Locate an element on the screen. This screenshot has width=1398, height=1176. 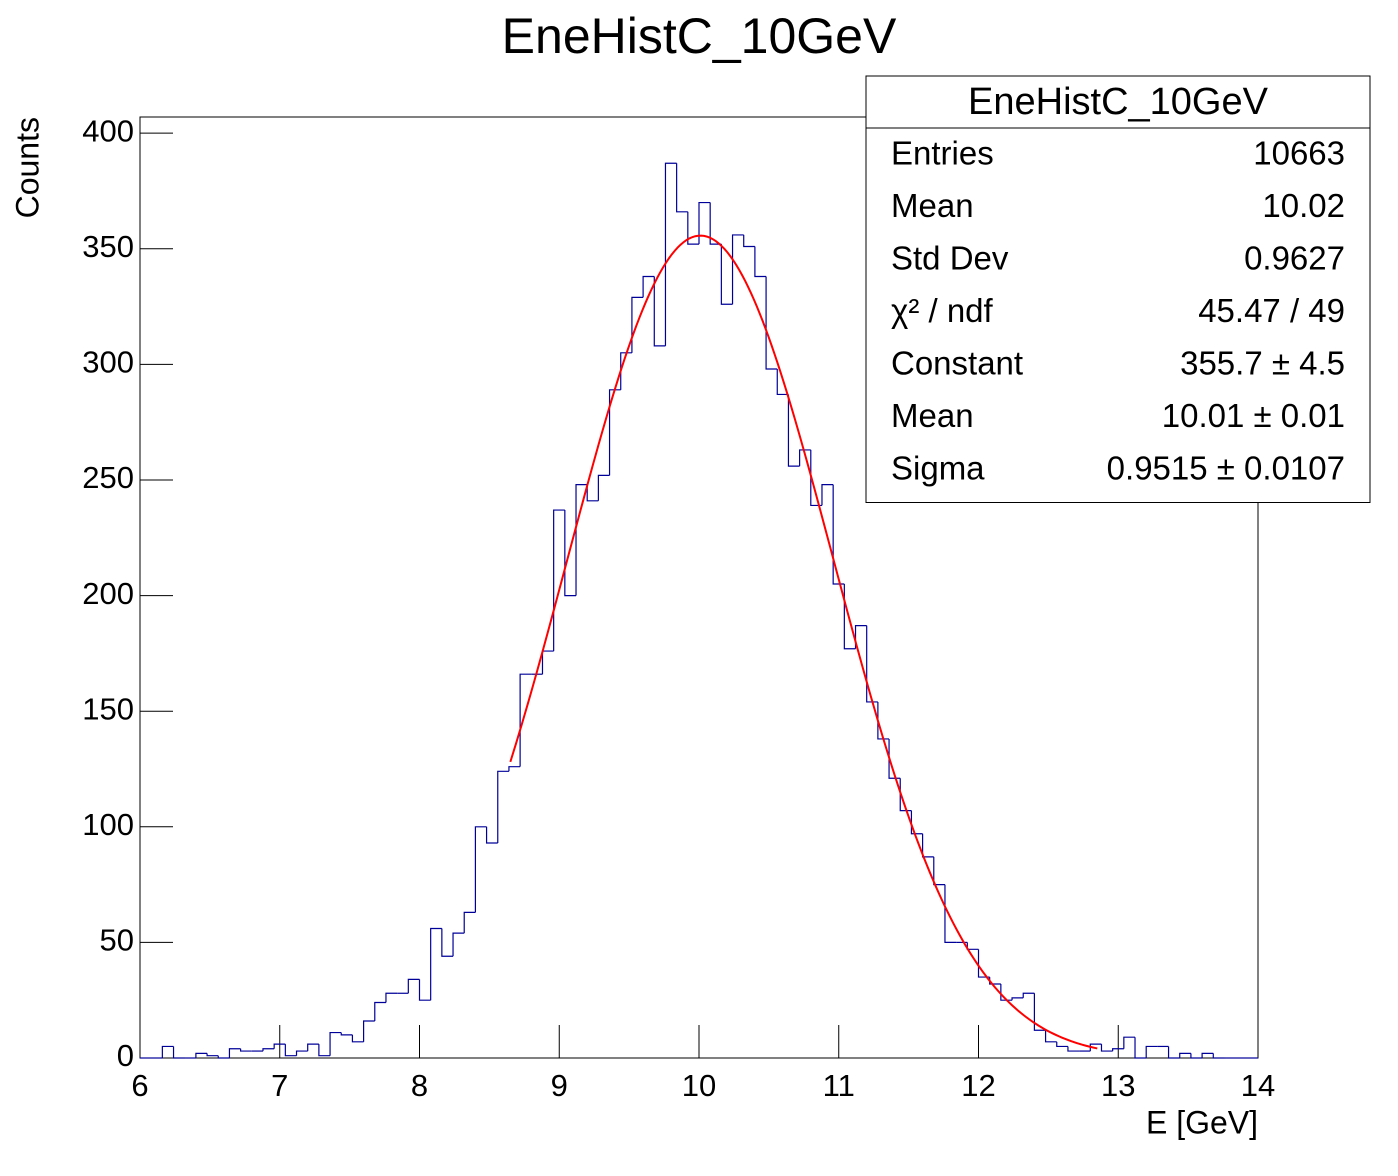
stats-label: Entries is located at coordinates (942, 153).